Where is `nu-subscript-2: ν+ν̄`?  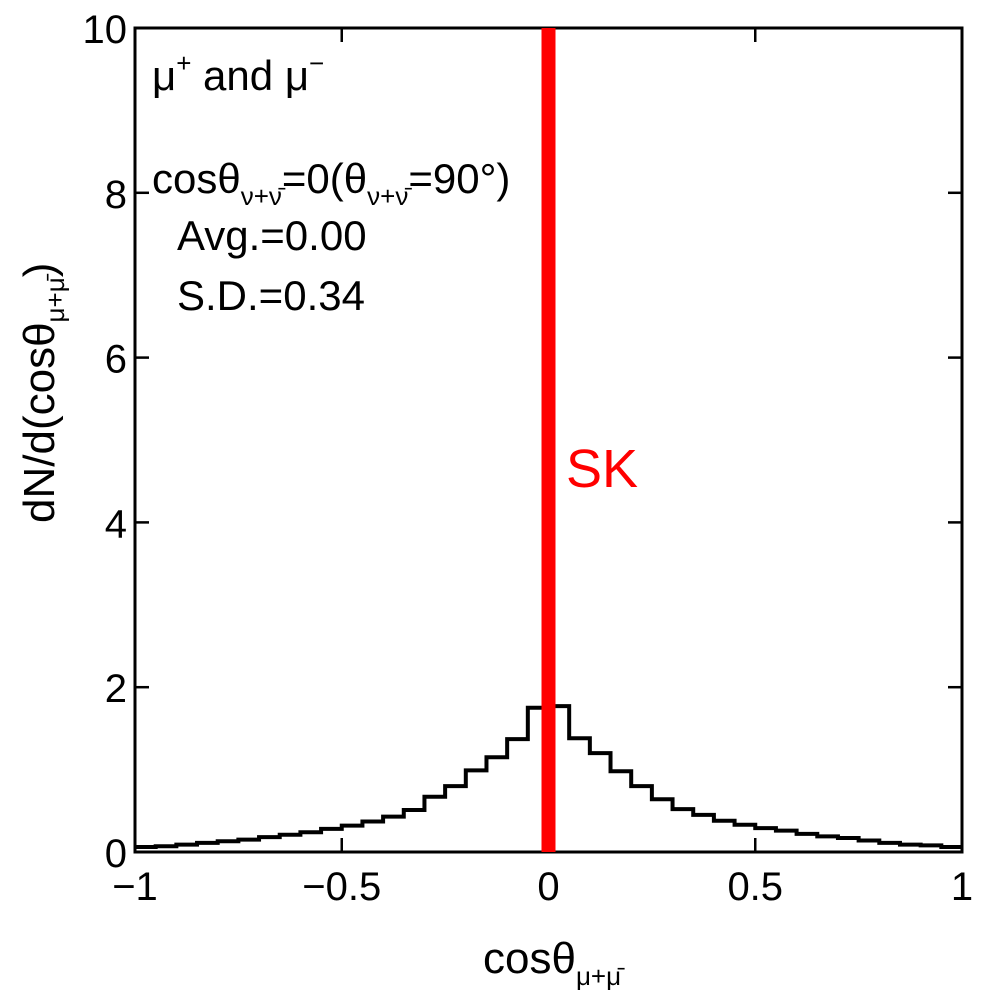 nu-subscript-2: ν+ν̄ is located at coordinates (389, 196).